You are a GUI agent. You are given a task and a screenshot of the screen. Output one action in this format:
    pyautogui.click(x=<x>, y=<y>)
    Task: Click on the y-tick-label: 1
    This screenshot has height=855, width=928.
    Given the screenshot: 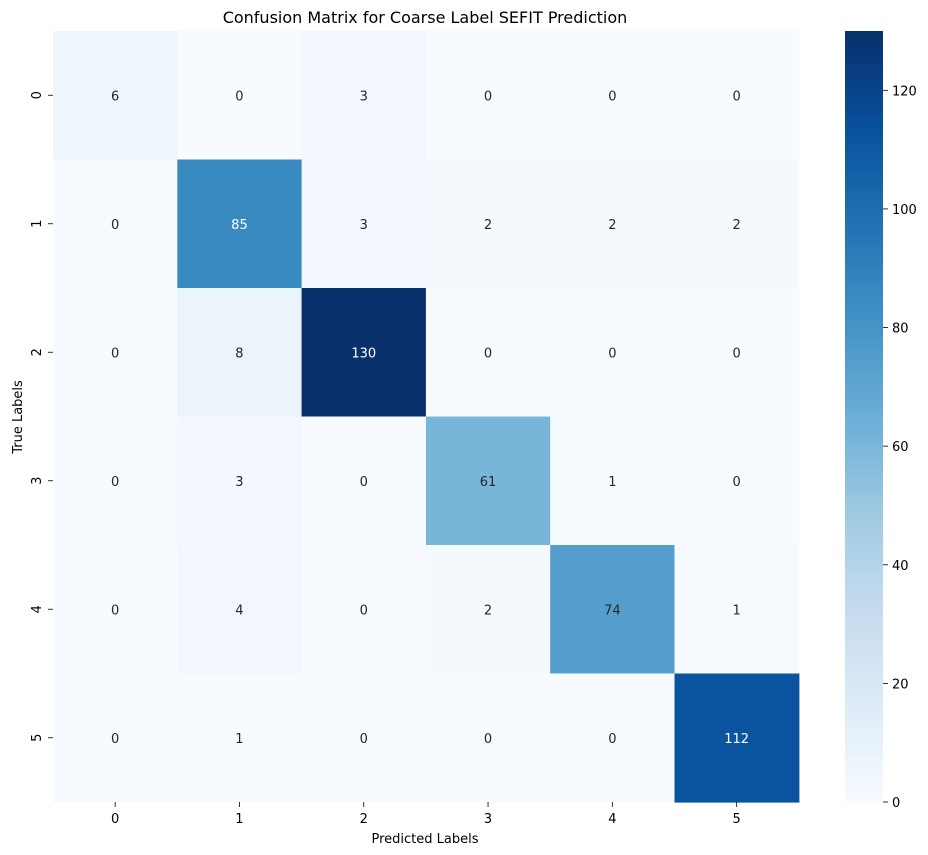 What is the action you would take?
    pyautogui.click(x=37, y=224)
    